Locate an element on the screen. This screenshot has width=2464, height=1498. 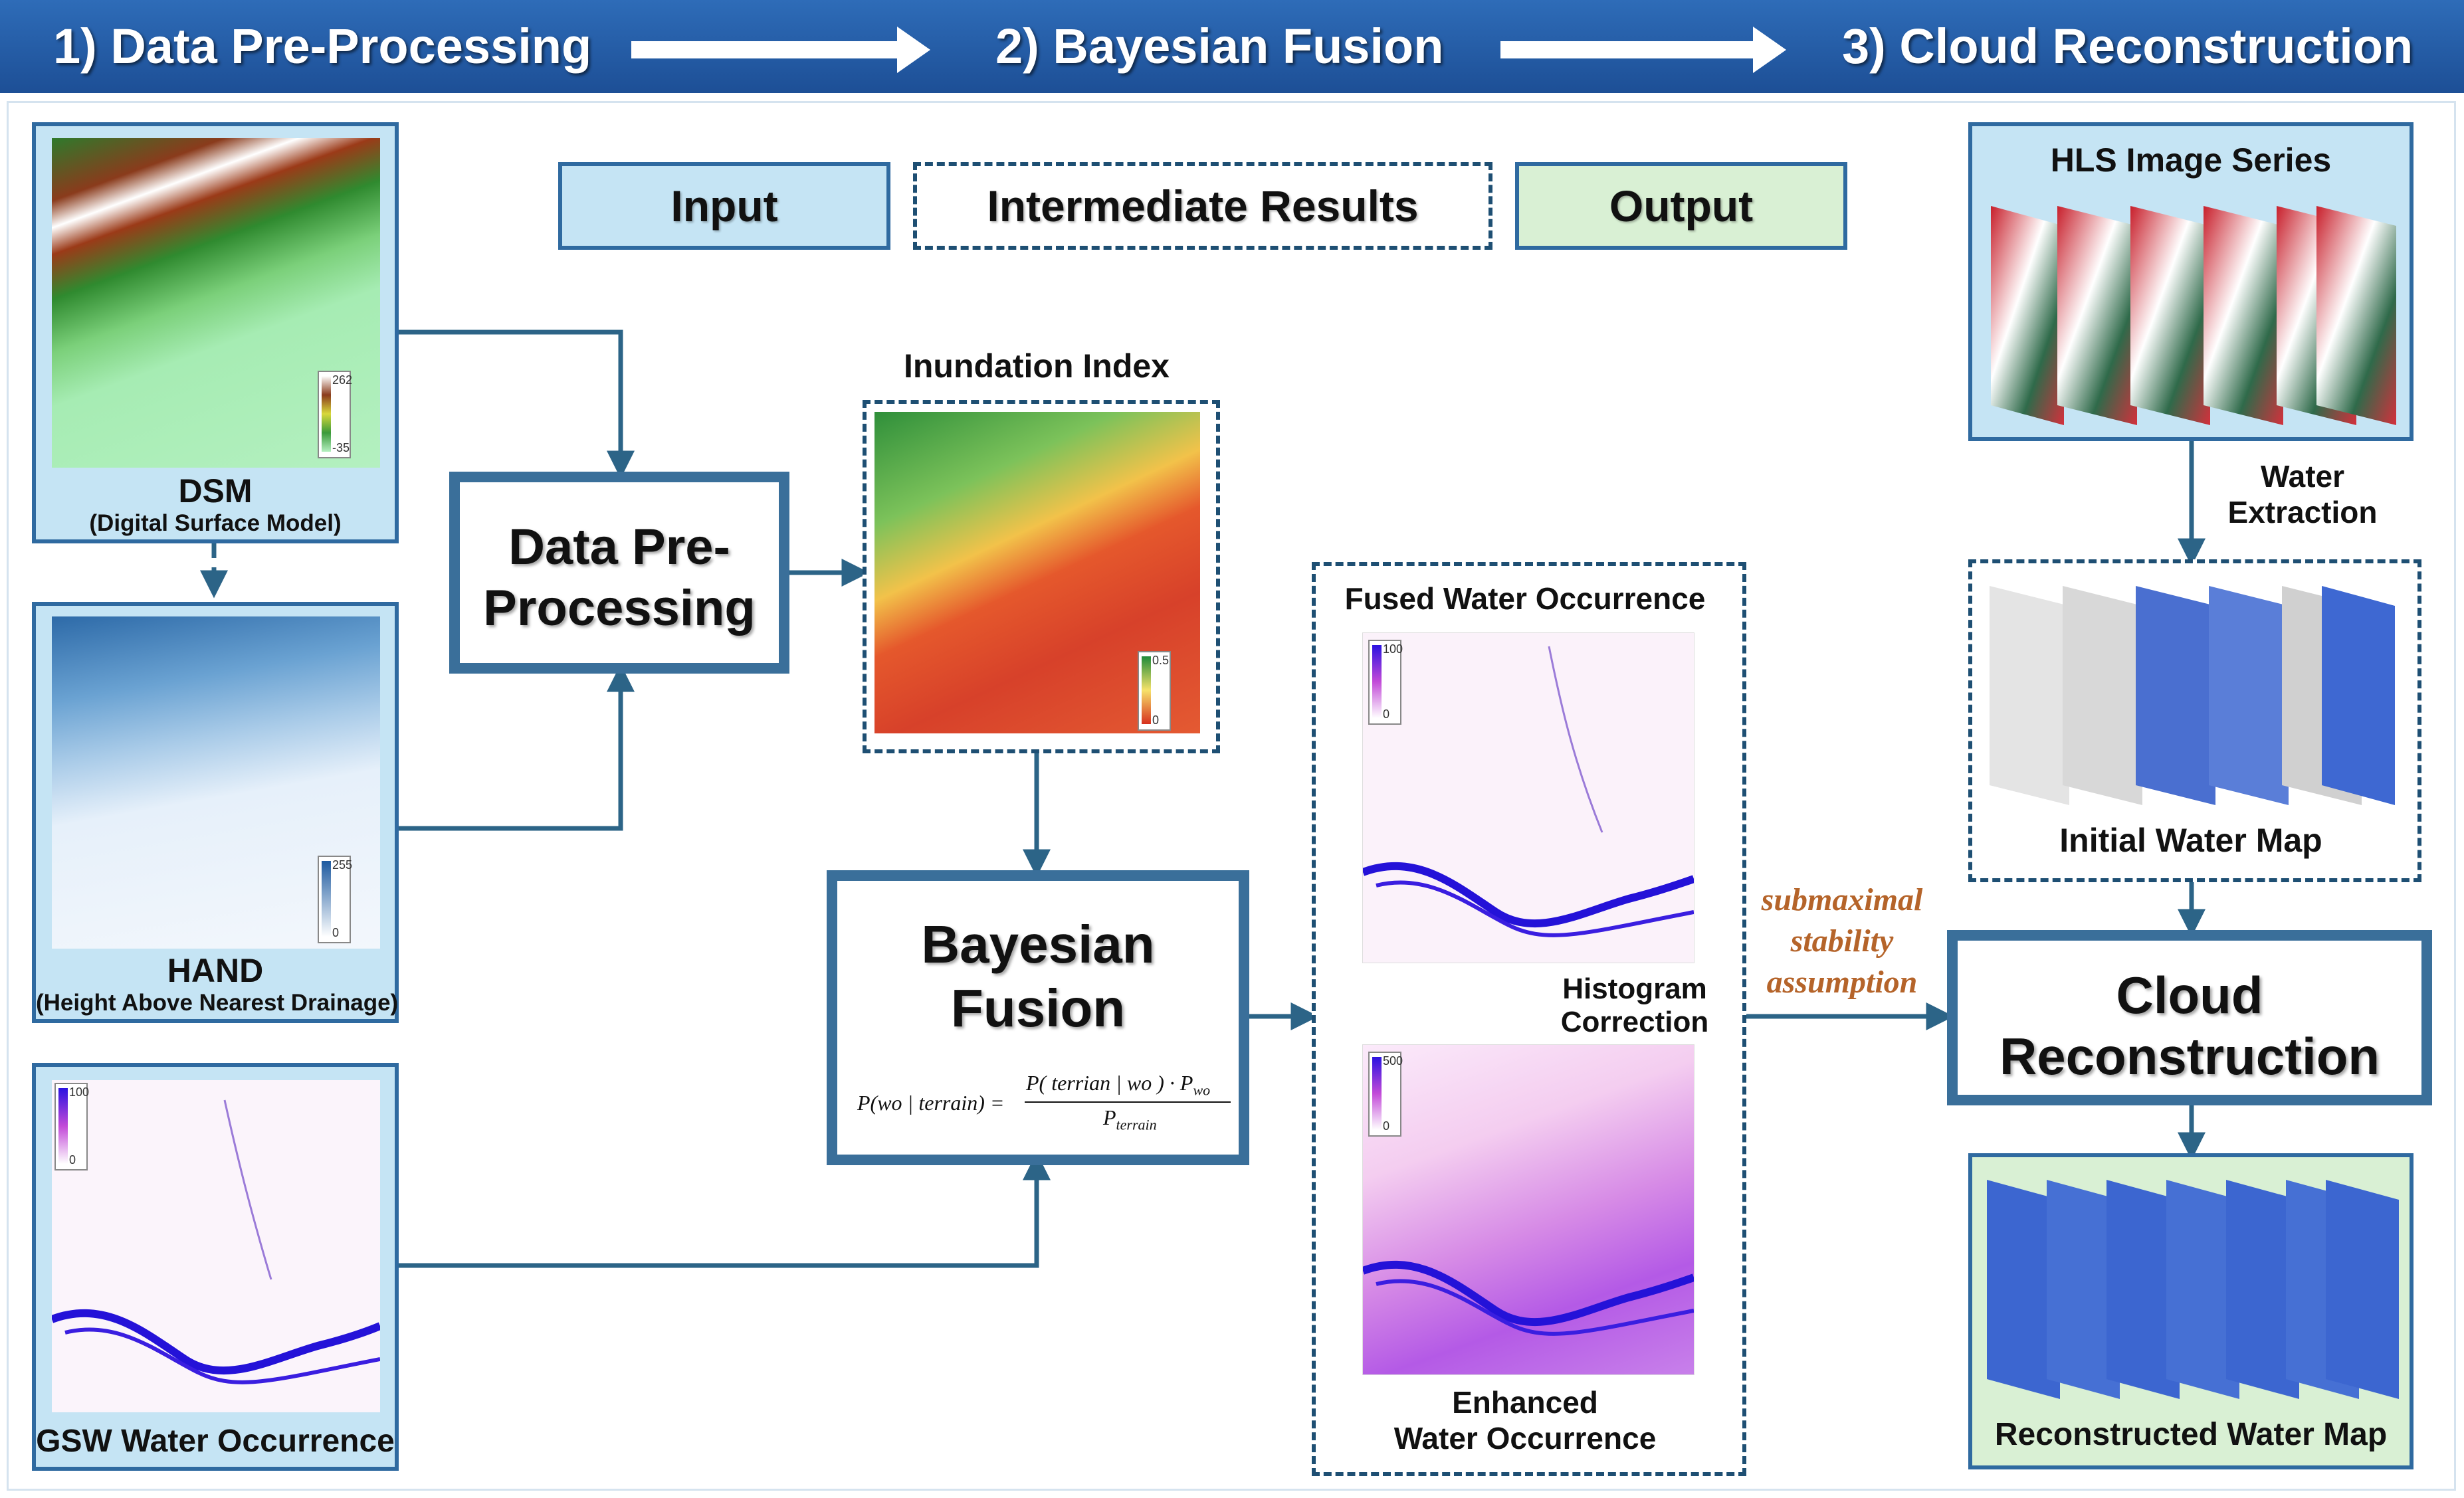
formula-denominator: Pterrain is located at coordinates (1130, 1119).